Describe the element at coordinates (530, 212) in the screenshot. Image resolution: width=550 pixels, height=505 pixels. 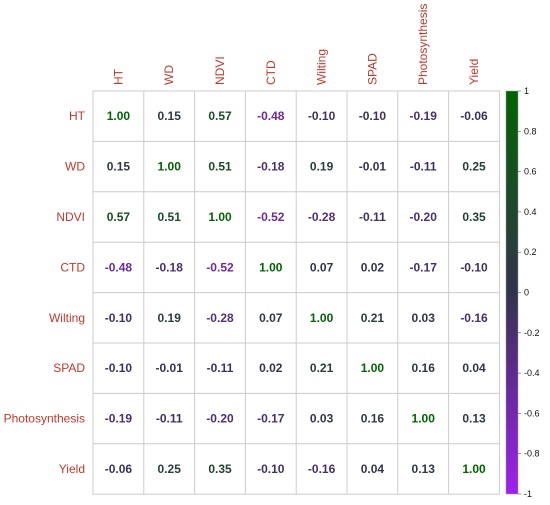
I see `colorbar-tick-label: 0.4` at that location.